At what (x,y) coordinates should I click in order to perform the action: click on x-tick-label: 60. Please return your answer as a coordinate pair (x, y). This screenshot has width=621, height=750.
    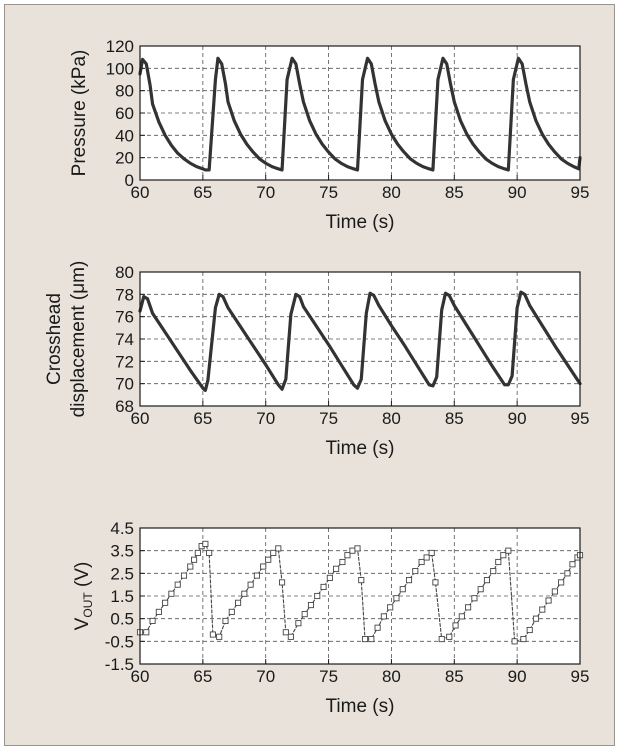
    Looking at the image, I should click on (140, 192).